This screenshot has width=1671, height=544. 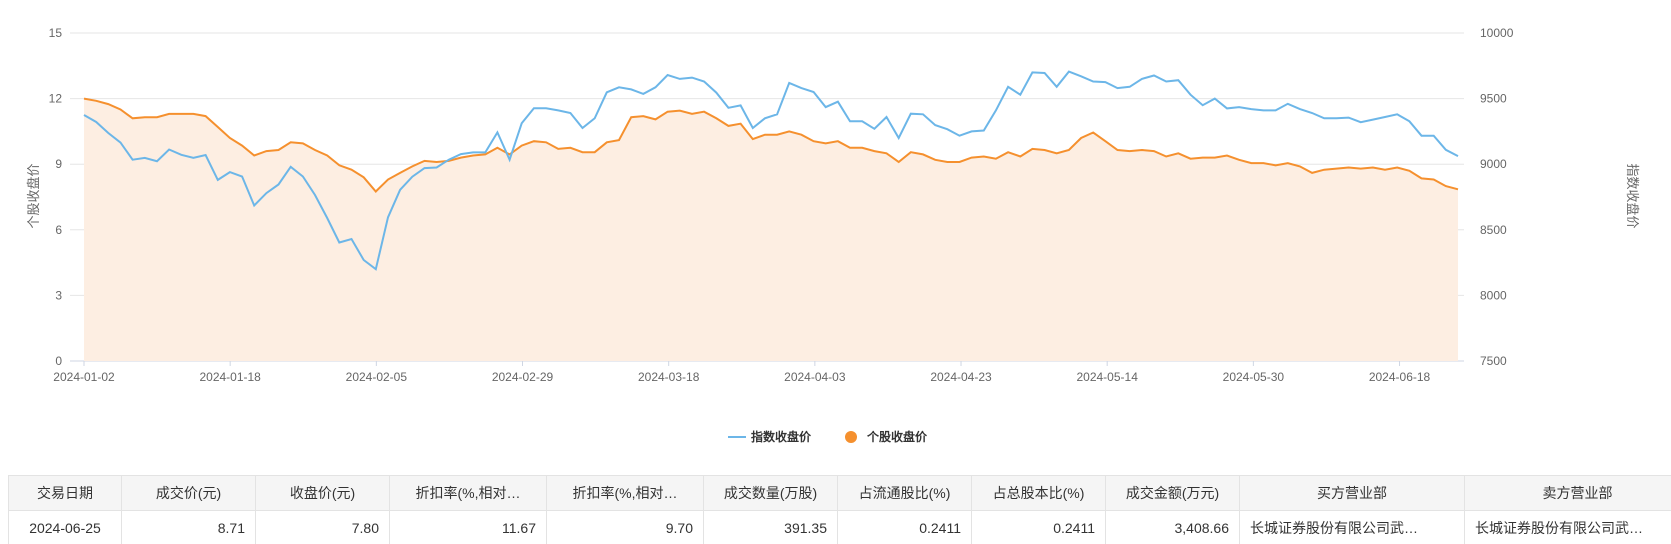 I want to click on legend-stock-label: 个股收盘价, so click(x=897, y=436).